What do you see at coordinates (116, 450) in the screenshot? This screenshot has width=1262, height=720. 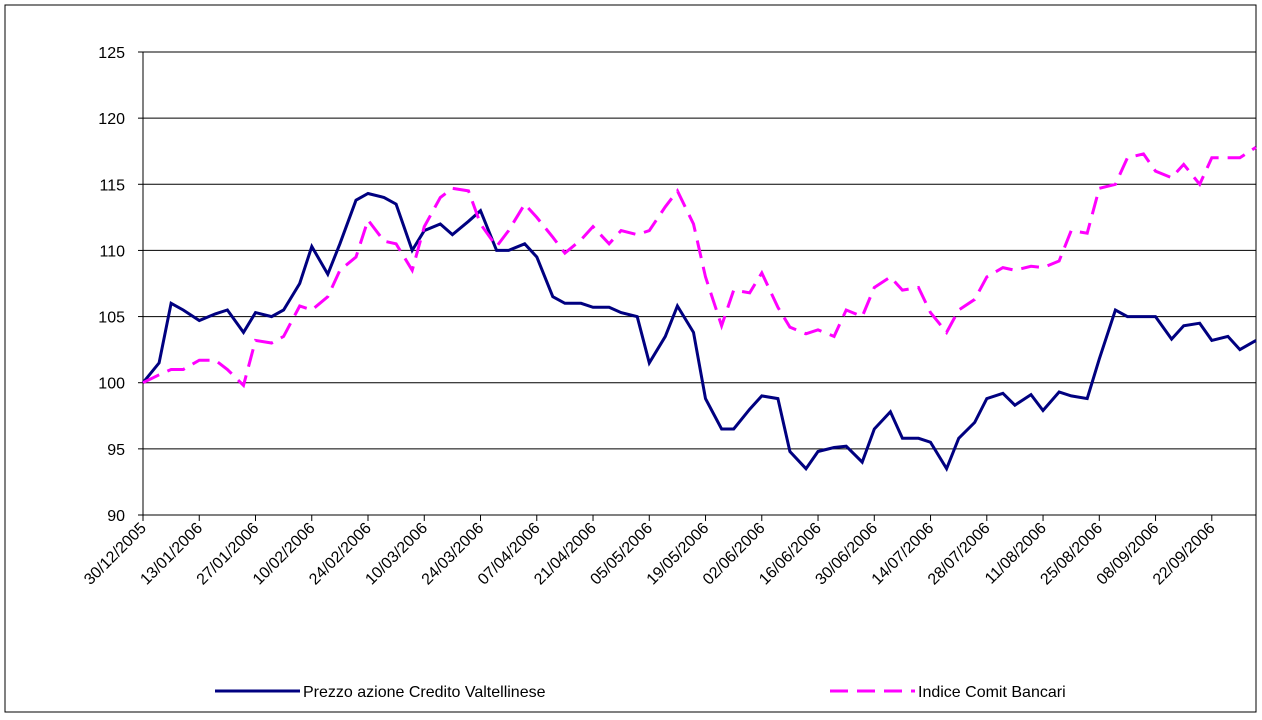 I see `y-tick-label: 95` at bounding box center [116, 450].